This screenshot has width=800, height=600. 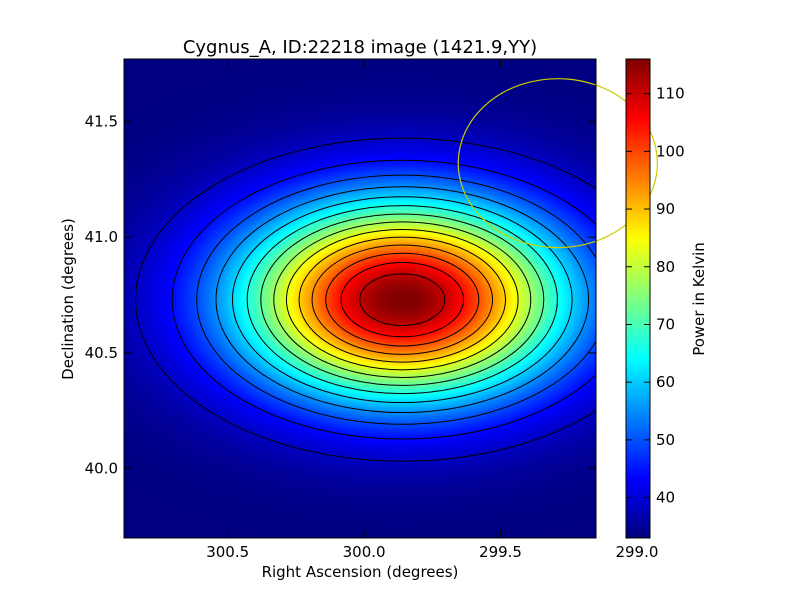 I want to click on colorbar-frame, so click(x=638, y=298).